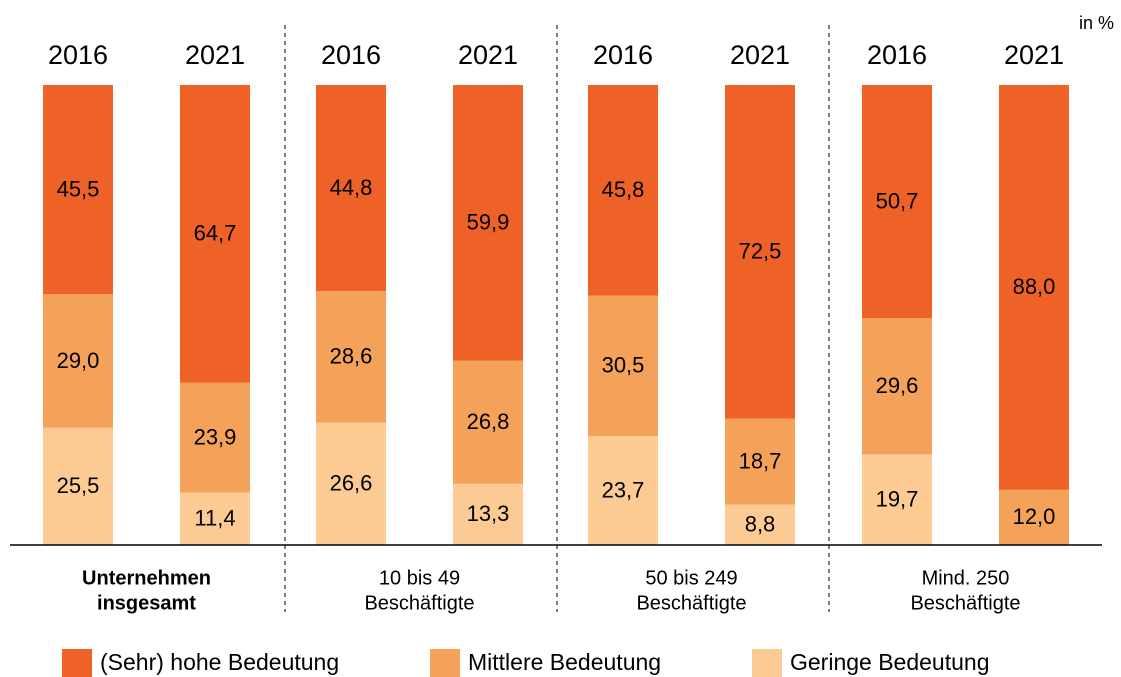 The image size is (1121, 677). Describe the element at coordinates (146, 578) in the screenshot. I see `group-label: Unternehmen` at that location.